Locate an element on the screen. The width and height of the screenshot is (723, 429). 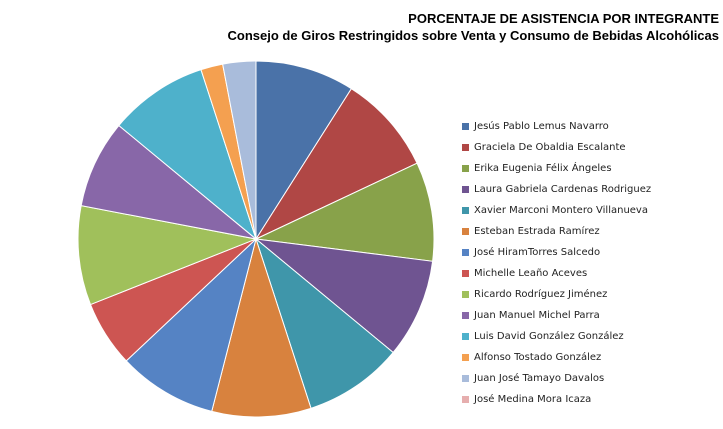
legend-label: Ricardo Rodríguez Jiménez is located at coordinates (541, 294).